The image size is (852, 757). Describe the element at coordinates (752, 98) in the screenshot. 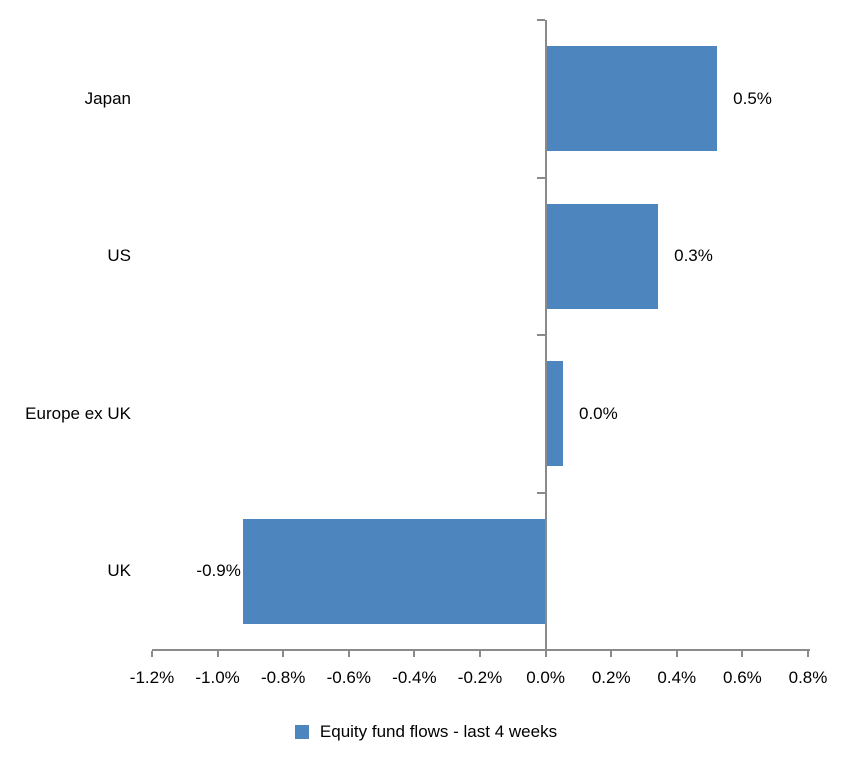

I see `value-label-japan: 0.5%` at that location.